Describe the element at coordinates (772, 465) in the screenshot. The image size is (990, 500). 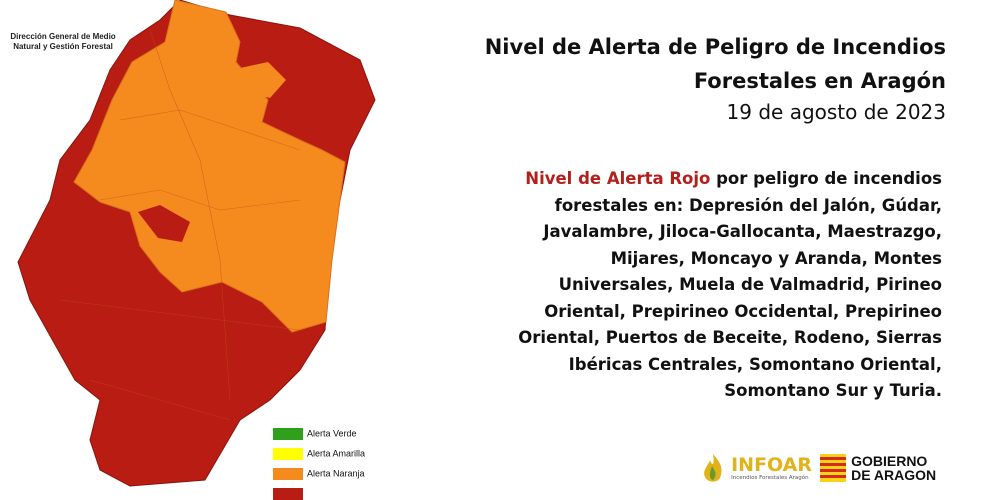
I see `logo-text: INFOAR` at that location.